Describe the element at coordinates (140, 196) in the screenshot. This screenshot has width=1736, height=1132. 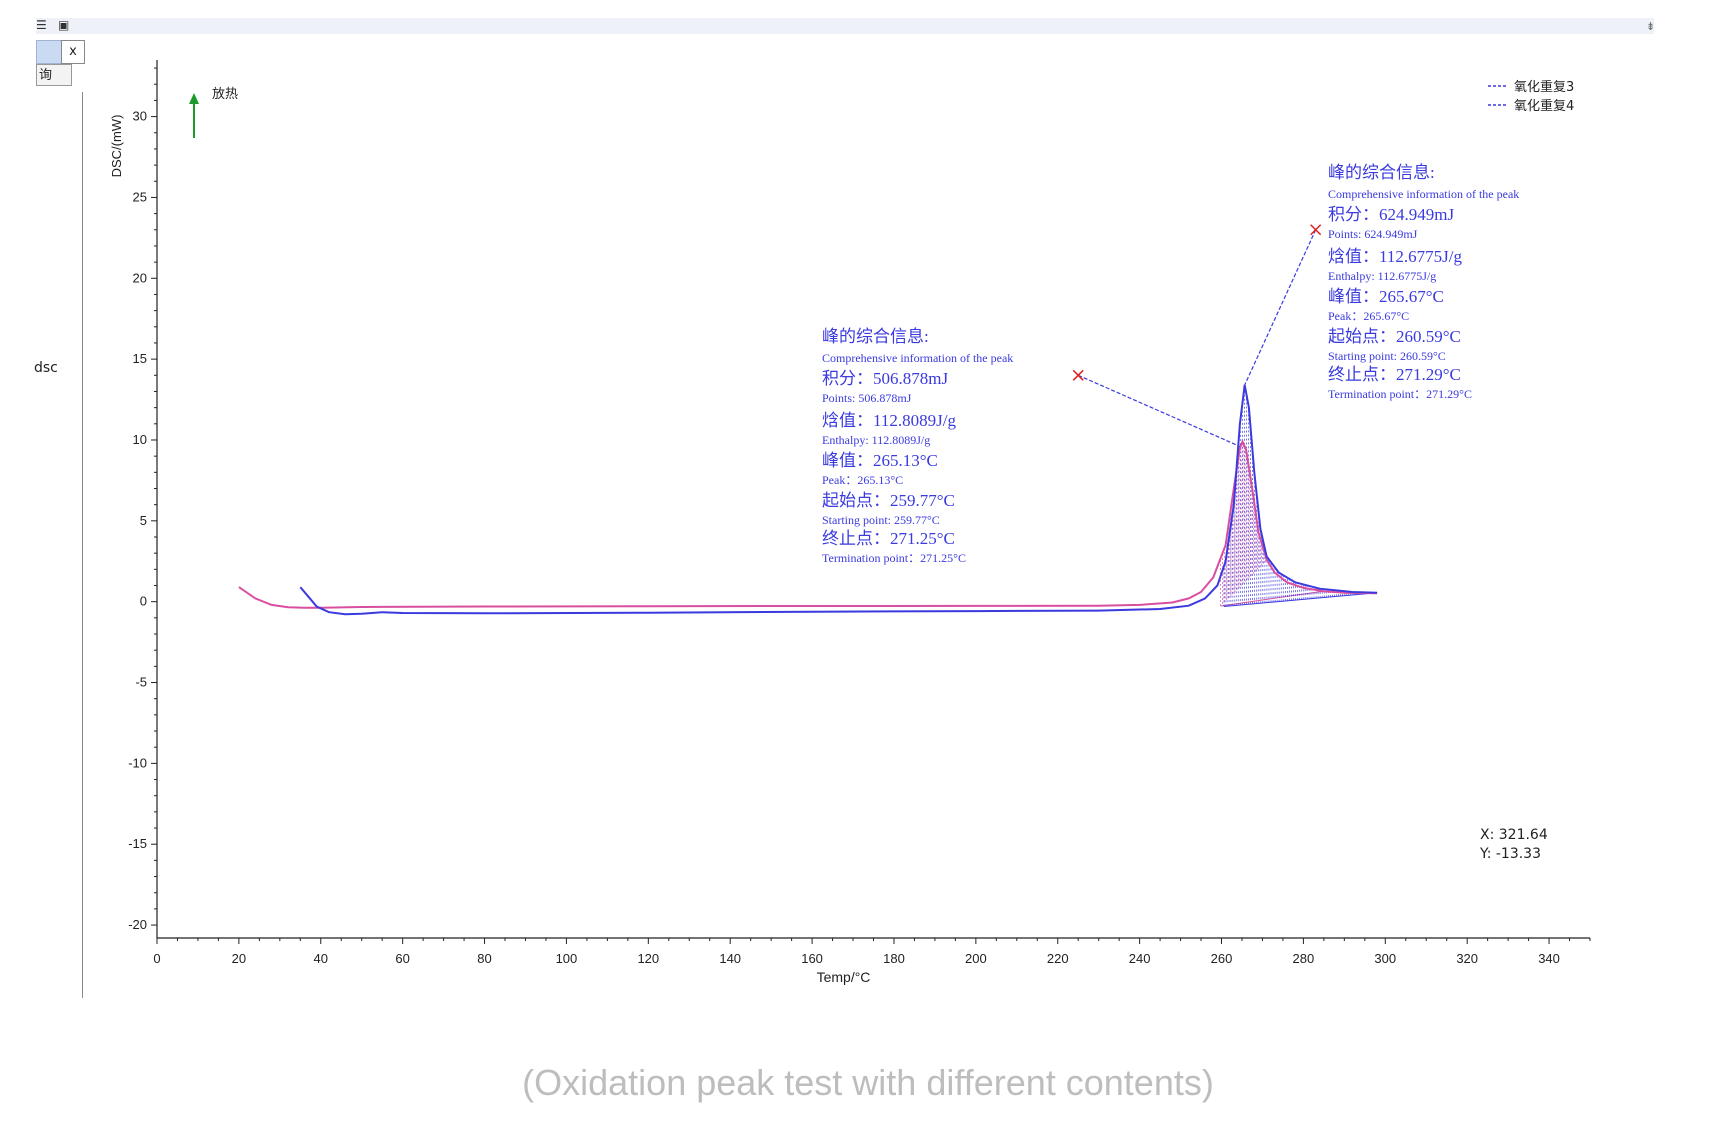
I see `y-tick-label: 25` at that location.